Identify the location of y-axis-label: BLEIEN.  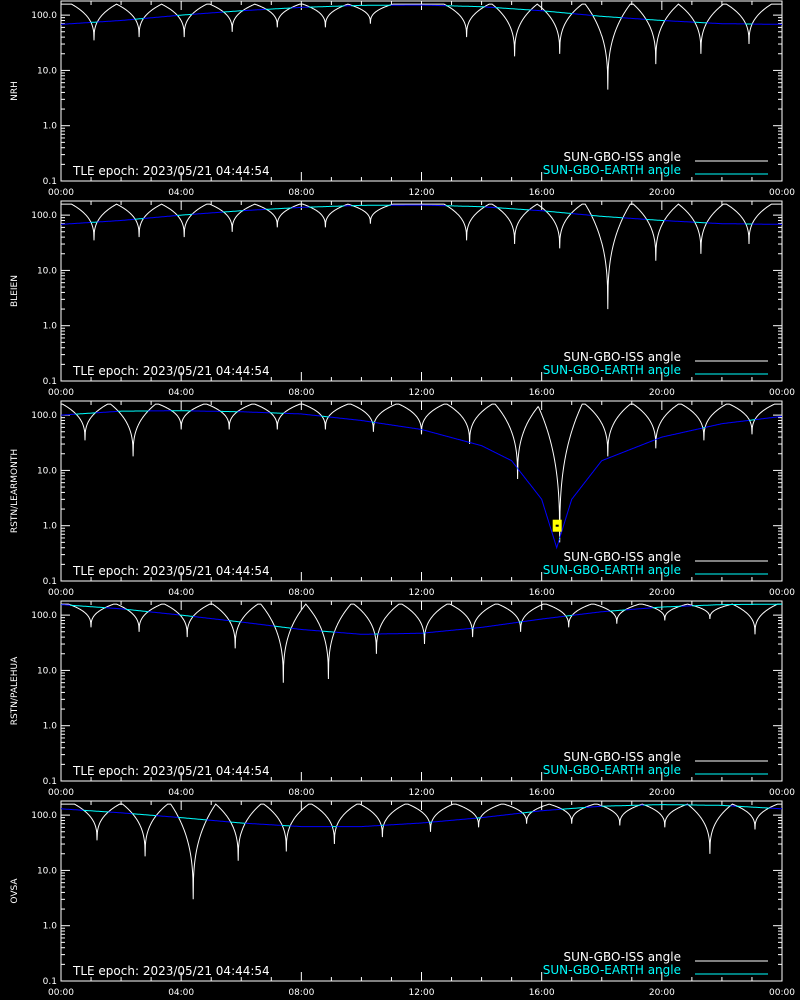
(15, 291).